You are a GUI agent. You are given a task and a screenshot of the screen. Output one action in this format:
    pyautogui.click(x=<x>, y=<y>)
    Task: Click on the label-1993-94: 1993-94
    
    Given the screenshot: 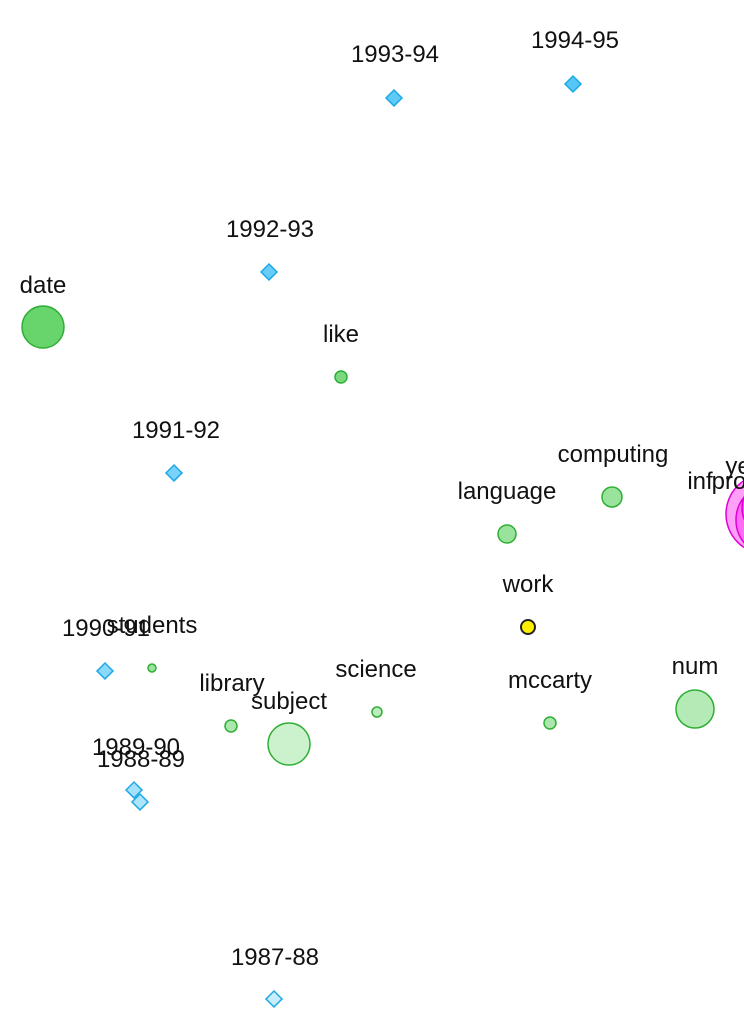 What is the action you would take?
    pyautogui.click(x=395, y=54)
    